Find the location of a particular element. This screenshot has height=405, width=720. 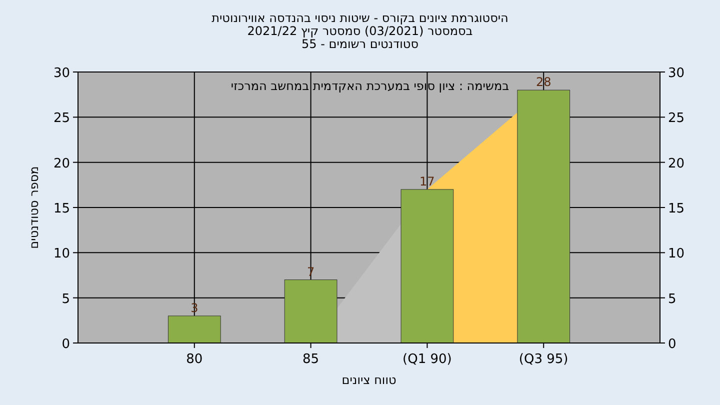

y2-tick-label: 5 is located at coordinates (672, 299).